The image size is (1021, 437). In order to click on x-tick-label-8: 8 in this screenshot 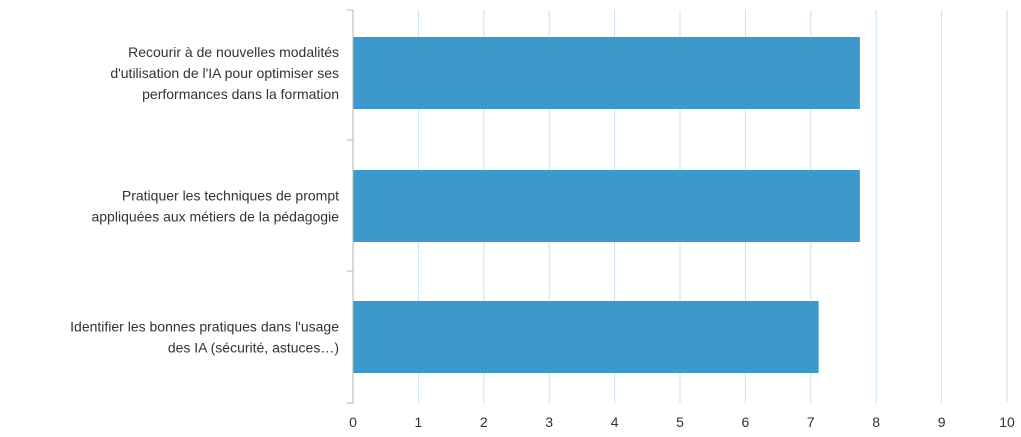, I will do `click(876, 422)`.